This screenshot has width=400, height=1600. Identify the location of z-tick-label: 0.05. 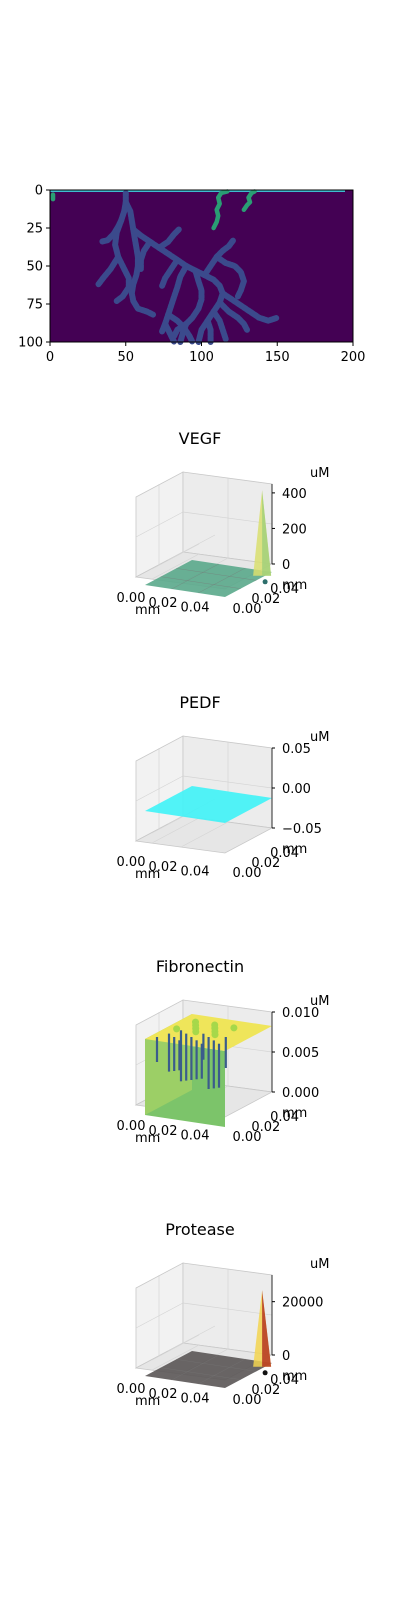
(296, 749).